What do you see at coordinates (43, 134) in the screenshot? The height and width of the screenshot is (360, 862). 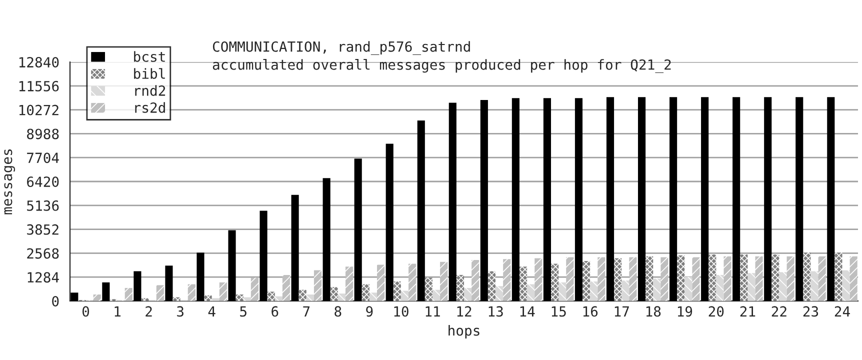 I see `y-tick-label: 8988` at bounding box center [43, 134].